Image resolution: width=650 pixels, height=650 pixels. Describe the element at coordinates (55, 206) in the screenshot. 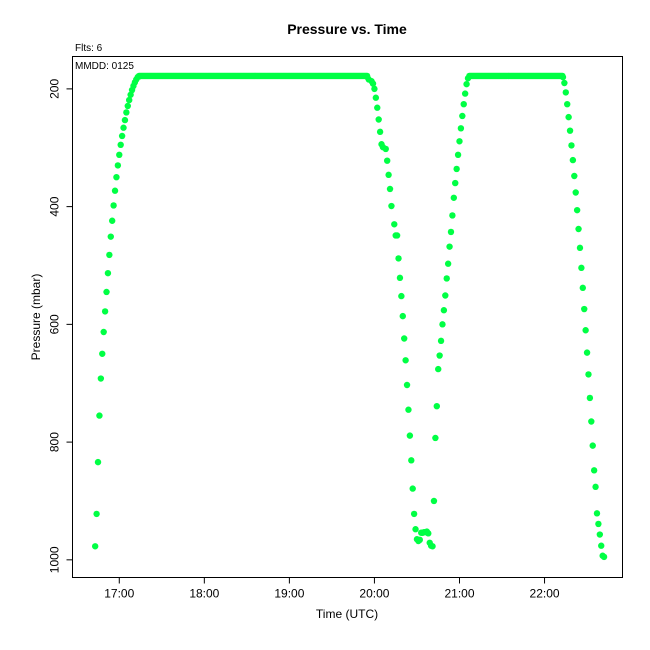

I see `y-tick-label: 400` at that location.